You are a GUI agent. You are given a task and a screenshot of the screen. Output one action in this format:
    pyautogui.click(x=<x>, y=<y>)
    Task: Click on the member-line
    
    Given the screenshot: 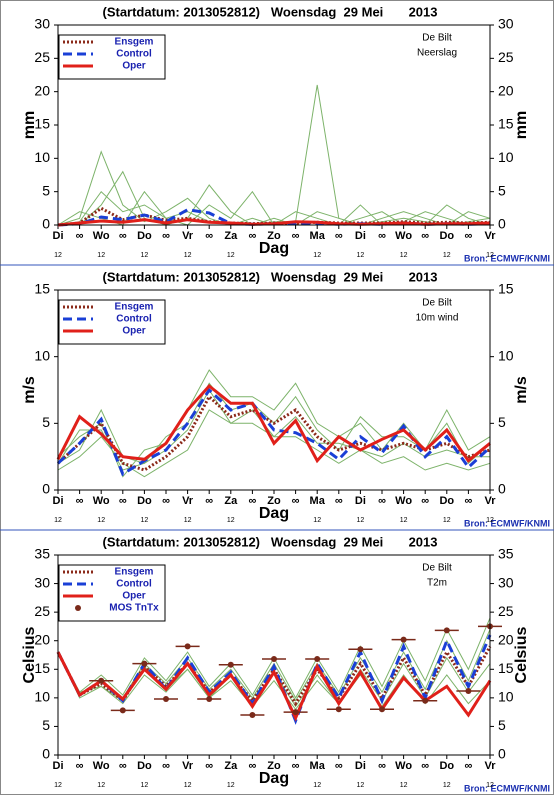 What is the action you would take?
    pyautogui.click(x=273, y=430)
    